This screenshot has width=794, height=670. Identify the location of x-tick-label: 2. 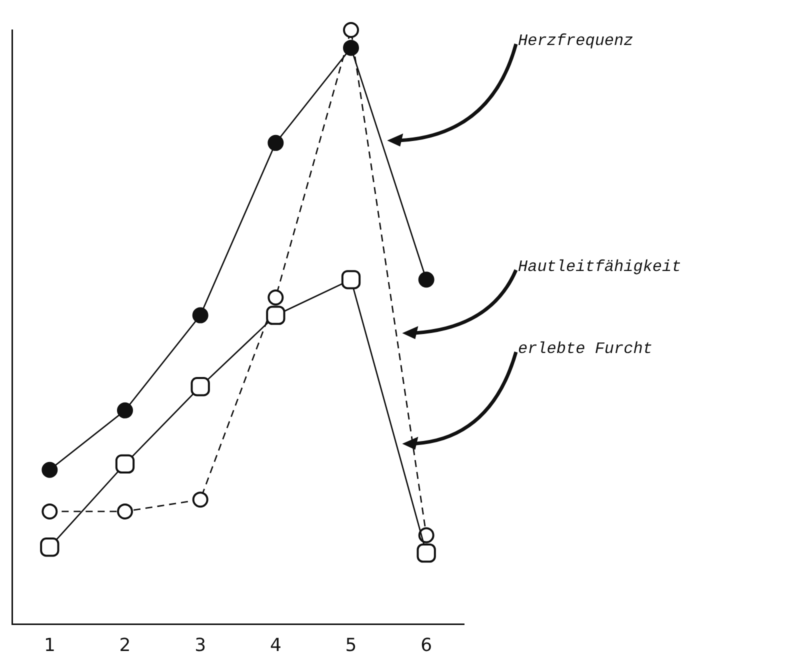
(125, 645).